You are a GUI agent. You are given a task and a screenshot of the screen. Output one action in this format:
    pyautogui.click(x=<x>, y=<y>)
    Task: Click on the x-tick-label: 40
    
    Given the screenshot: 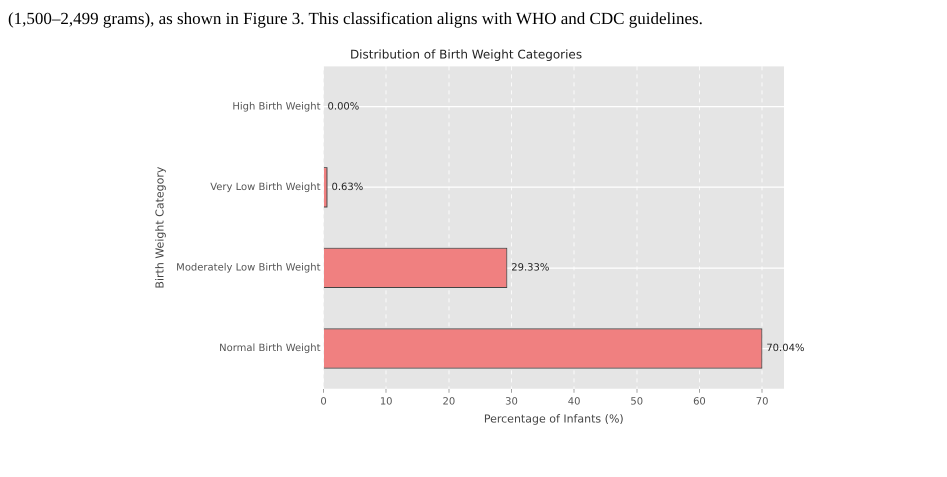 What is the action you would take?
    pyautogui.click(x=574, y=402)
    